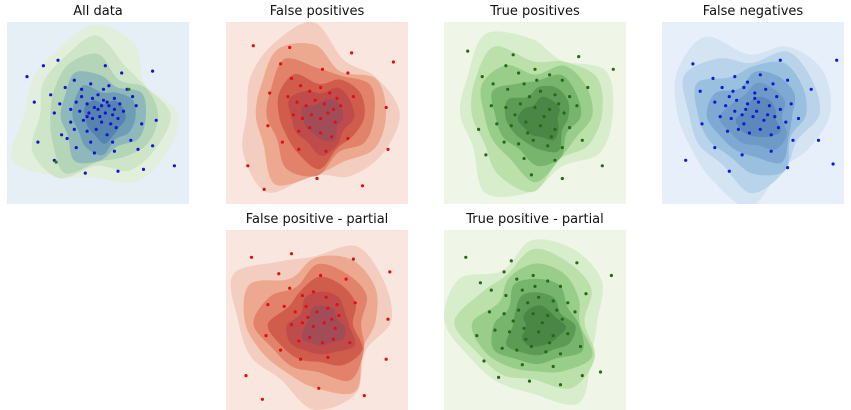 The width and height of the screenshot is (851, 410). I want to click on density-contour, so click(544, 326).